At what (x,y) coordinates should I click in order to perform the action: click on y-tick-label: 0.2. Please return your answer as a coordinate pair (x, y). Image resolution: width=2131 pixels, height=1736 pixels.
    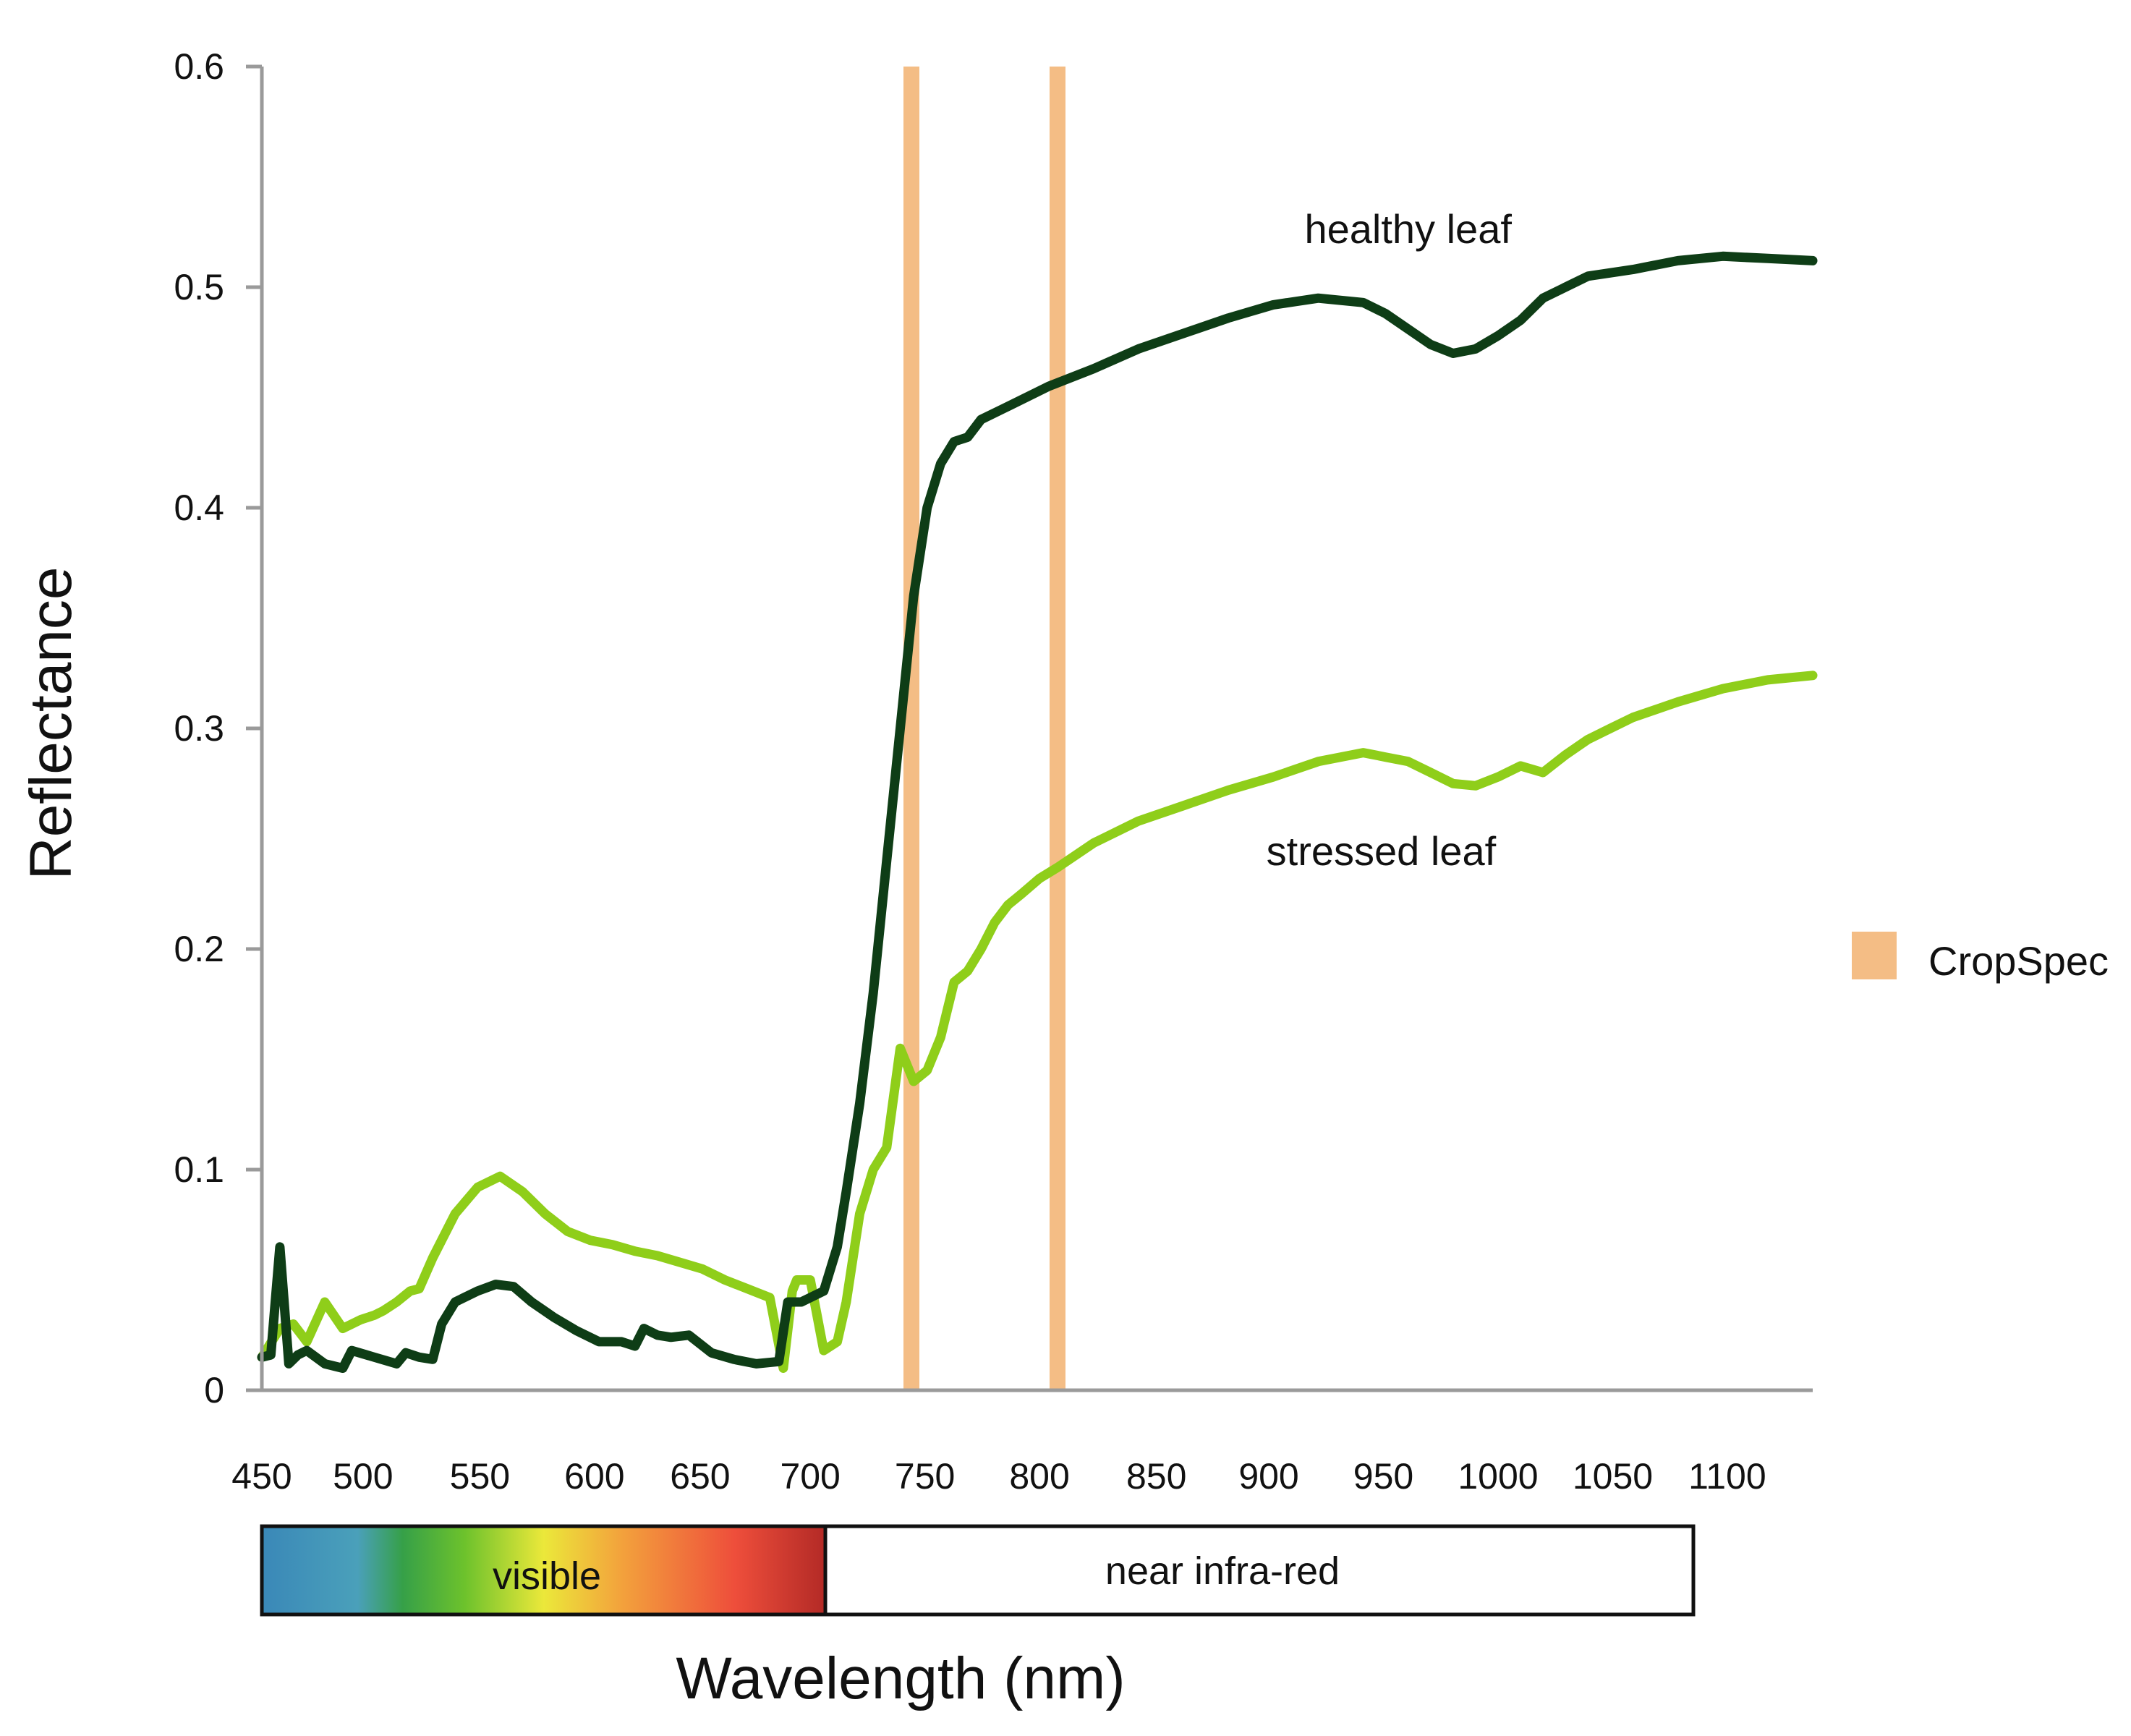
    Looking at the image, I should click on (199, 949).